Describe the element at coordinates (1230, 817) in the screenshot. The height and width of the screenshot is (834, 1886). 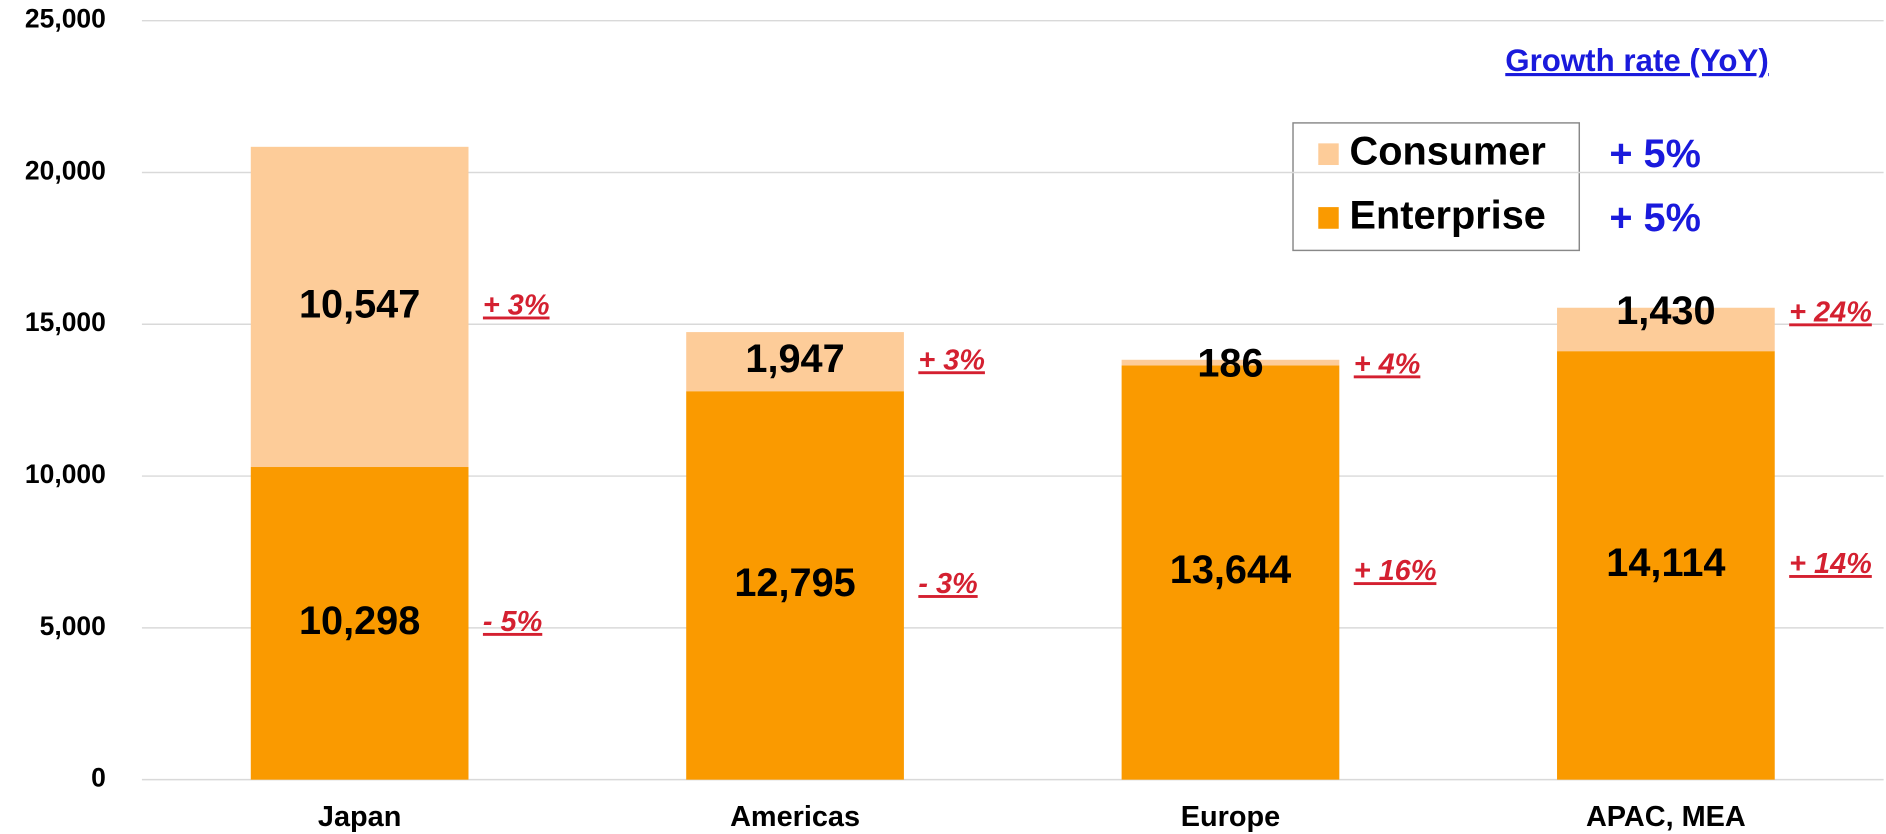
I see `x-tick-label: Europe` at that location.